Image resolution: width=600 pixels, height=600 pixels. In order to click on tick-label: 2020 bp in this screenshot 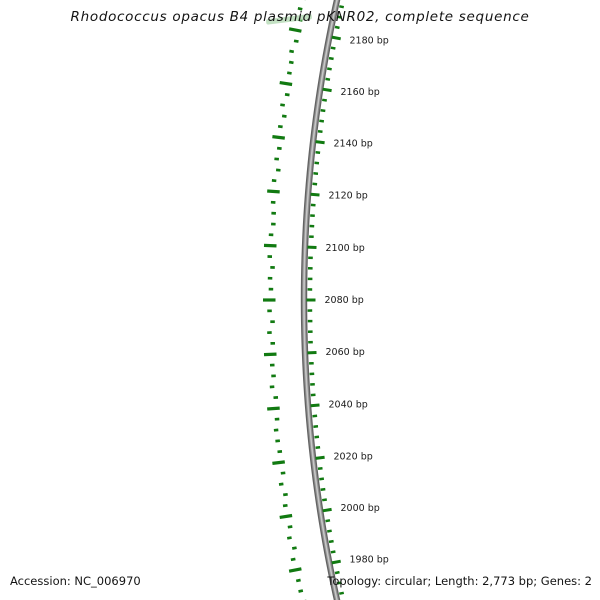, I will do `click(353, 456)`.